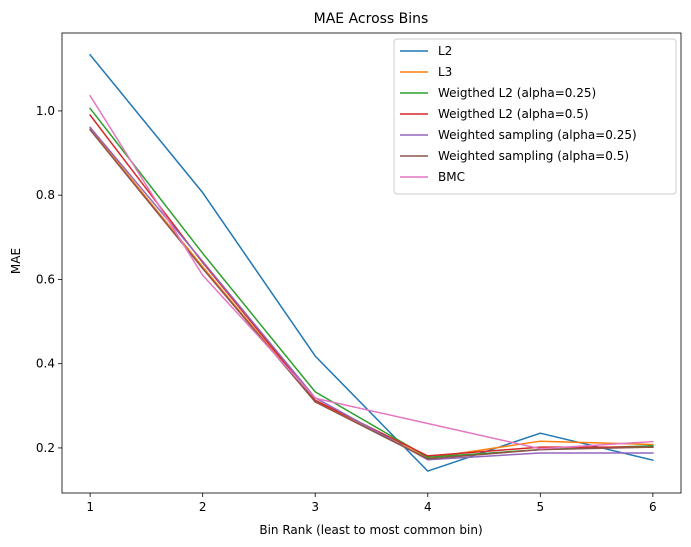 The height and width of the screenshot is (547, 691). I want to click on x-tick-label: 5, so click(540, 507).